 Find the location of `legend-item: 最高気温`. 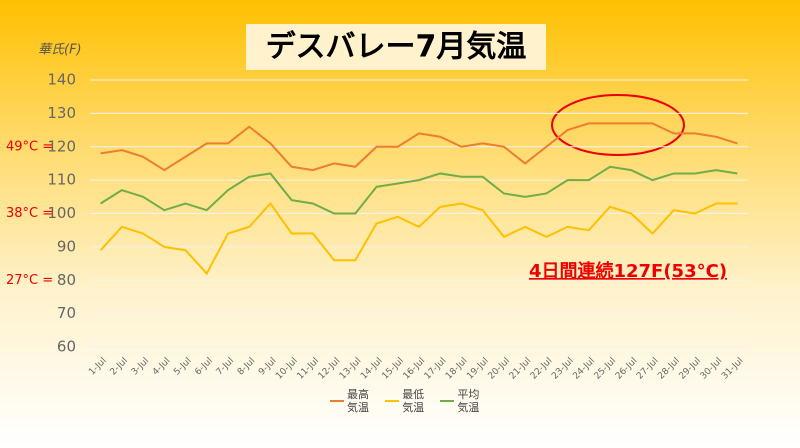

legend-item: 最高気温 is located at coordinates (350, 401).